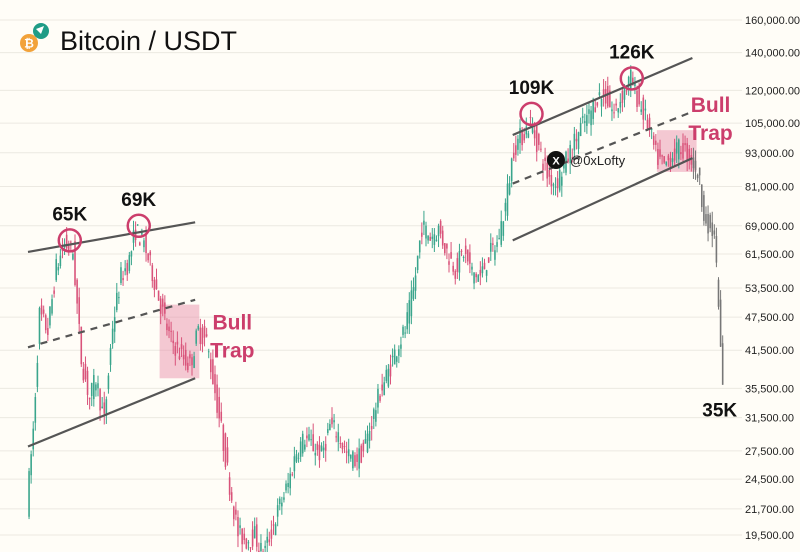 Image resolution: width=800 pixels, height=552 pixels. What do you see at coordinates (710, 133) in the screenshot?
I see `bull-trap-label: Trap` at bounding box center [710, 133].